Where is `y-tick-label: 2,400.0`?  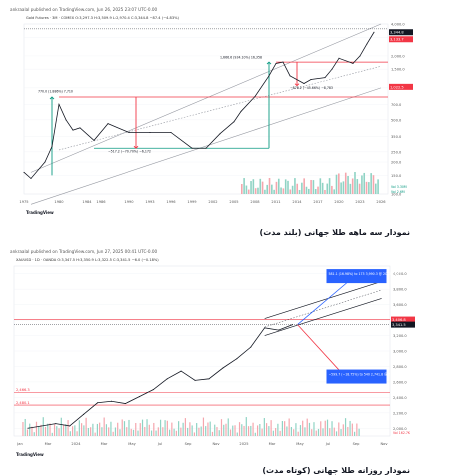
y-tick-label: 2,400.0 is located at coordinates (400, 398).